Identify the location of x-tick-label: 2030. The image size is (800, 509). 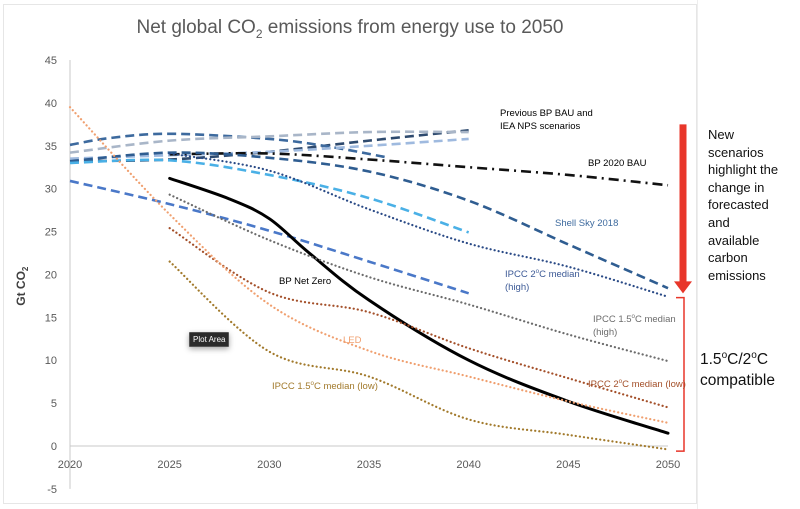
(269, 465).